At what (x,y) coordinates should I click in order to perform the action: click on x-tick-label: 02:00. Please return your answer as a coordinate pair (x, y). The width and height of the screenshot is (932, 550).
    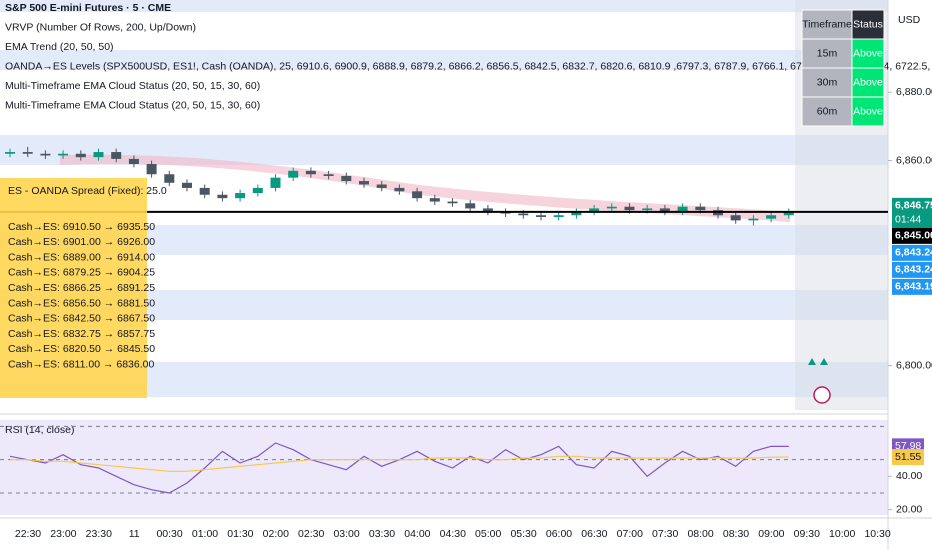
    Looking at the image, I should click on (276, 534).